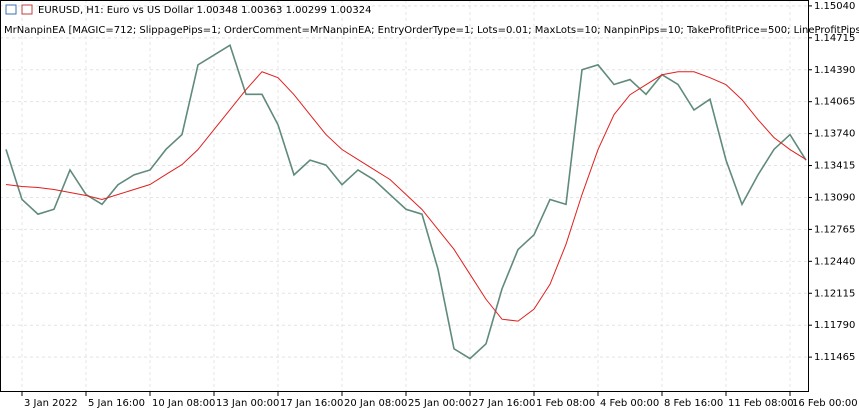 This screenshot has height=412, width=859. Describe the element at coordinates (503, 403) in the screenshot. I see `x-tick-label: 27 Jan 16:00` at that location.